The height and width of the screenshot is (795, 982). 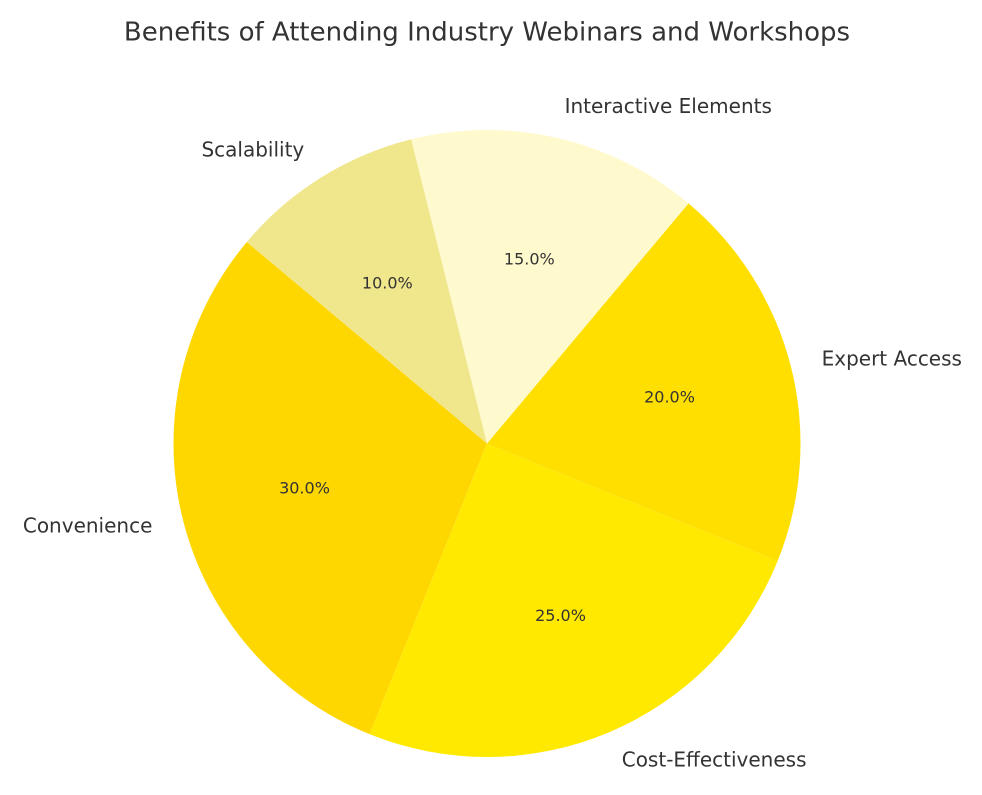 What do you see at coordinates (668, 106) in the screenshot?
I see `slice-label: Interactive Elements` at bounding box center [668, 106].